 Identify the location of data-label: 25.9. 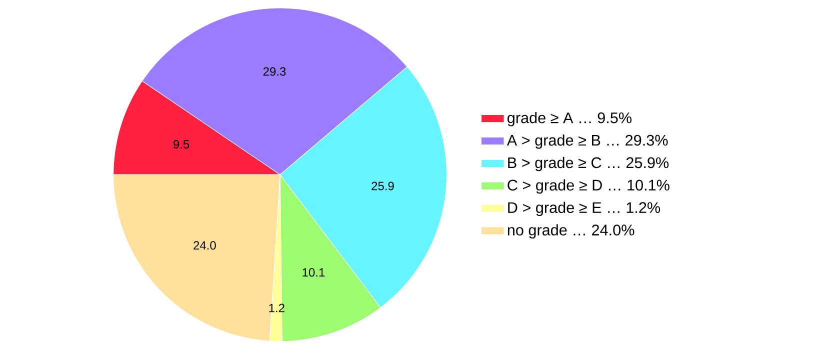
(383, 186).